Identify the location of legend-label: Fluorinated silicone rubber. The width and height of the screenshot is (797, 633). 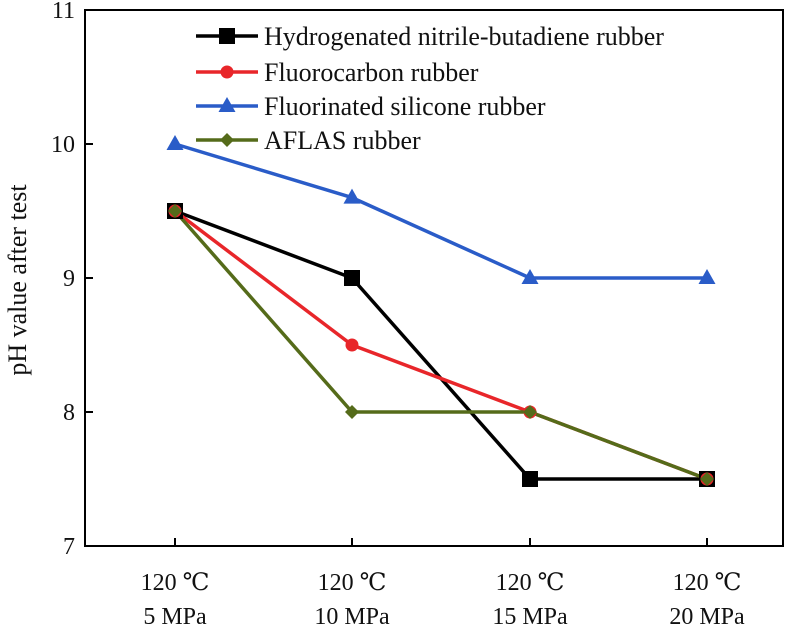
(405, 106).